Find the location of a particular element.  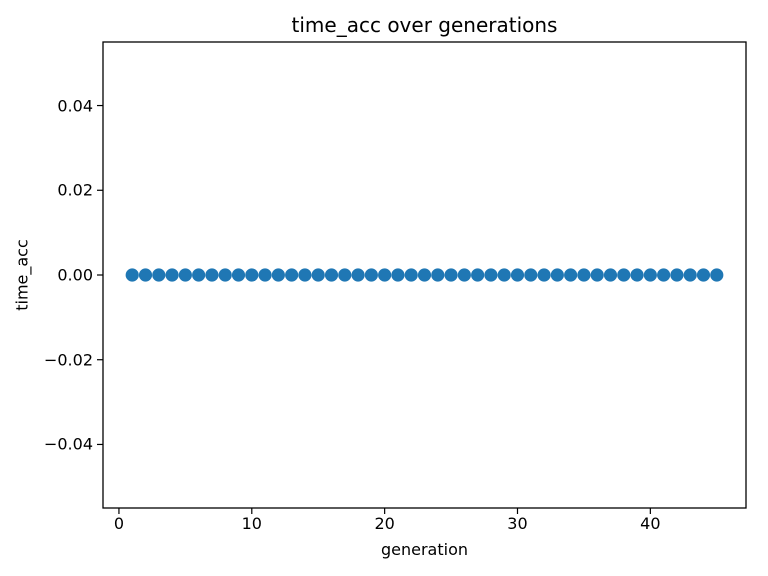

x-tick-label: 10 is located at coordinates (251, 523).